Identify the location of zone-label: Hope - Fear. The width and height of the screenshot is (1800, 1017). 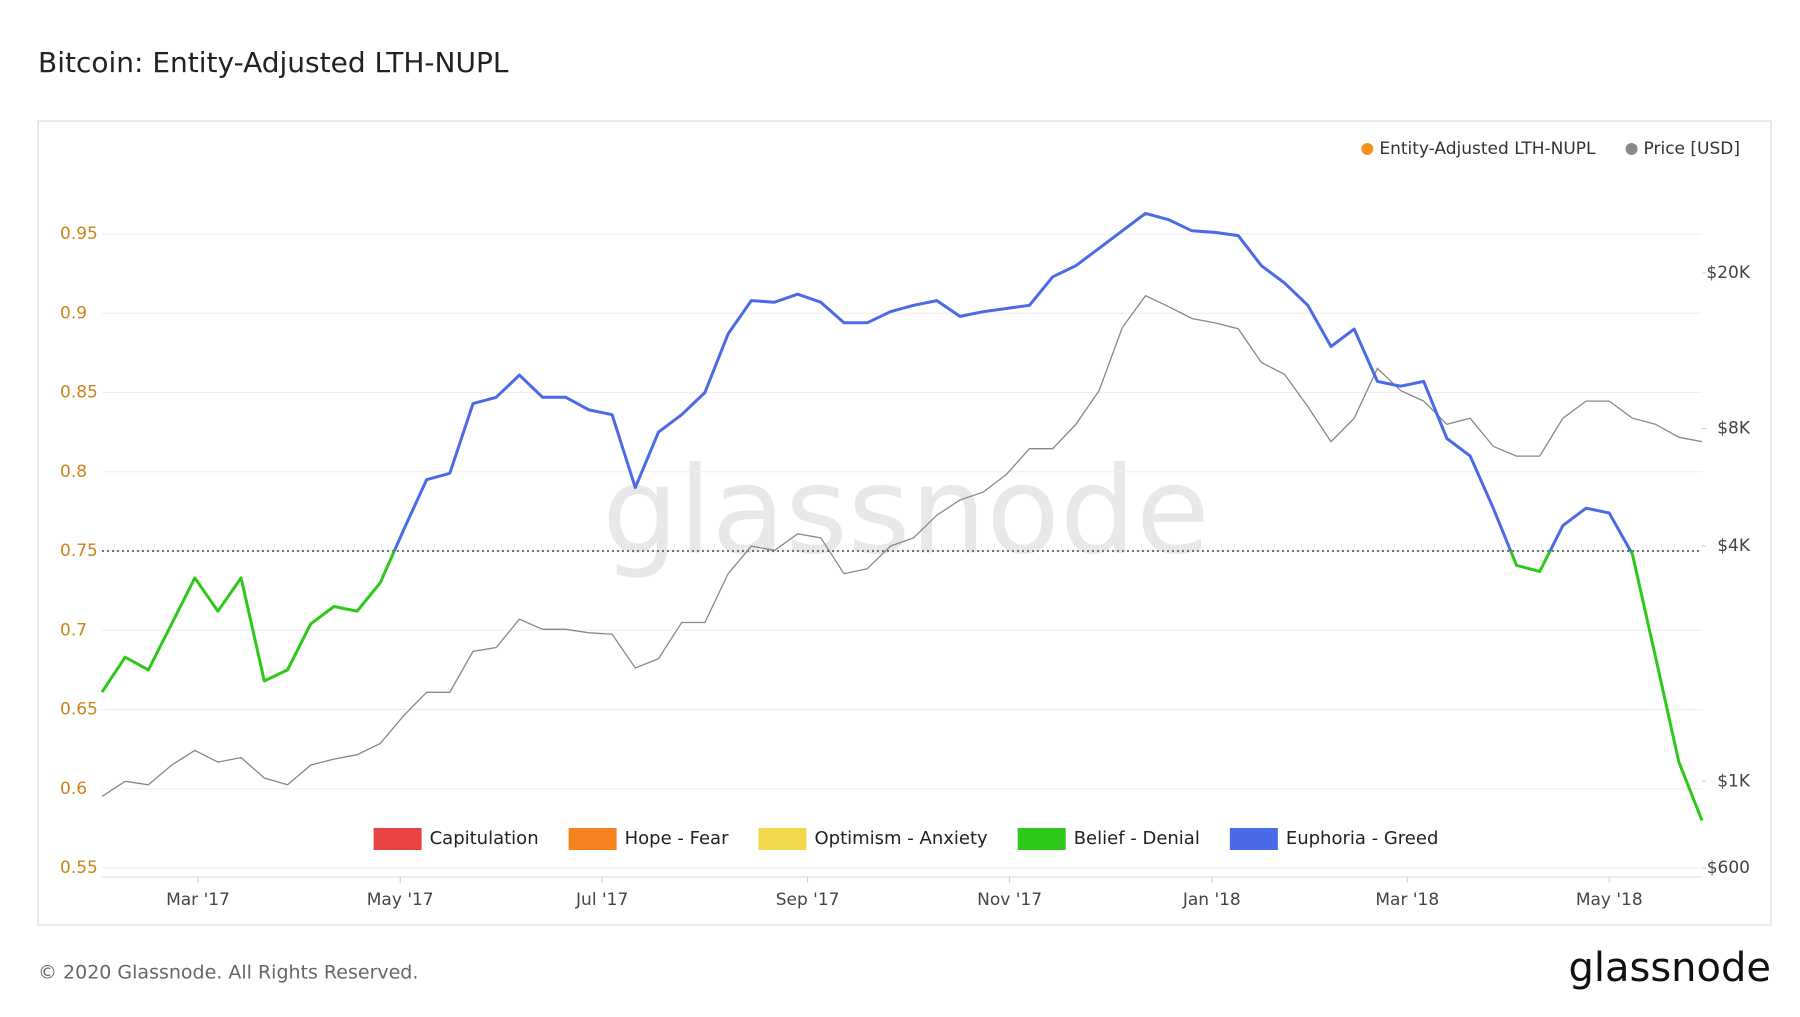
(677, 838).